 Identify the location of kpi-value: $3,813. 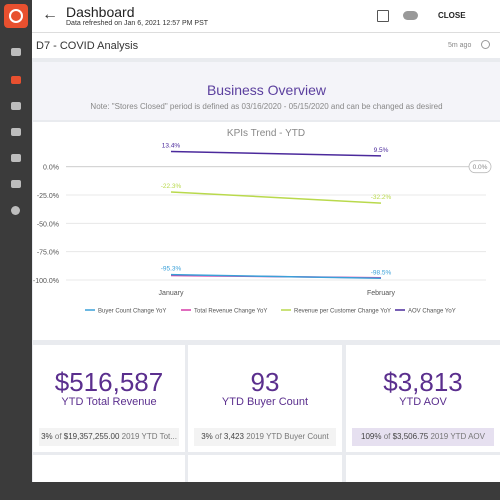
(423, 382).